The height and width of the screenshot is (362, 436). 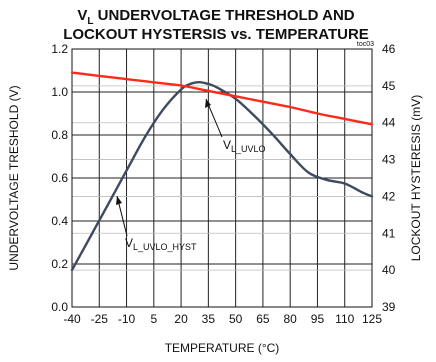 What do you see at coordinates (222, 99) in the screenshot?
I see `series-line-vl-uvlo` at bounding box center [222, 99].